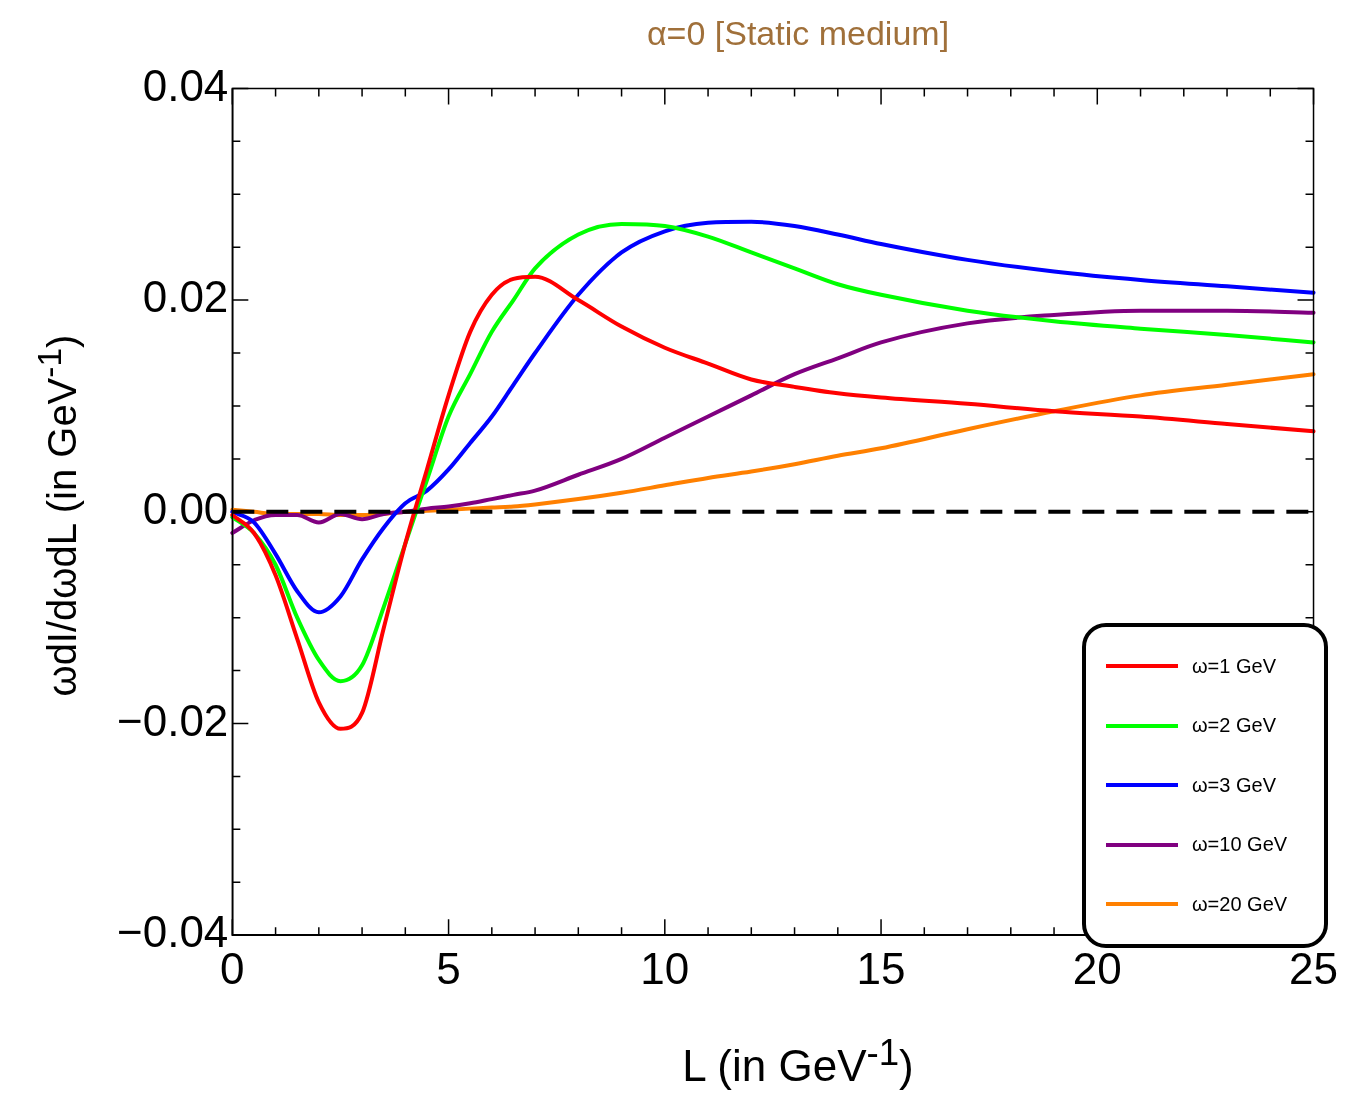 The width and height of the screenshot is (1366, 1110). I want to click on x-tick-label: 5, so click(448, 968).